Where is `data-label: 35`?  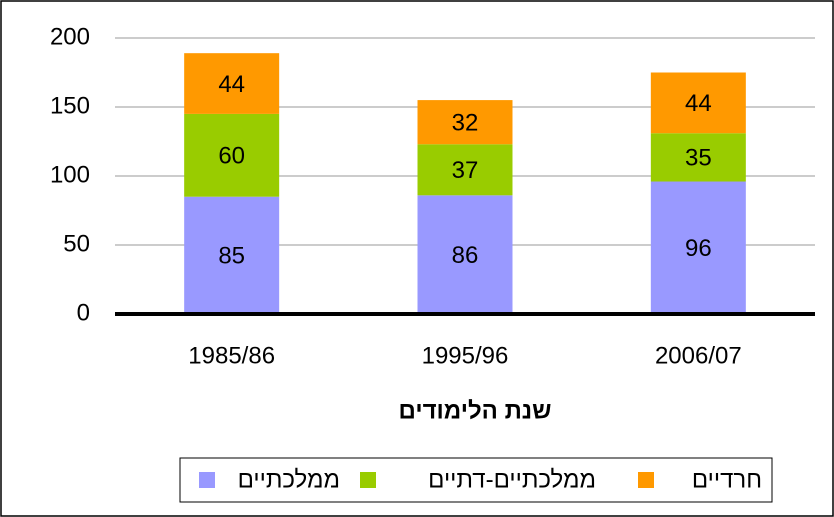
data-label: 35 is located at coordinates (698, 158).